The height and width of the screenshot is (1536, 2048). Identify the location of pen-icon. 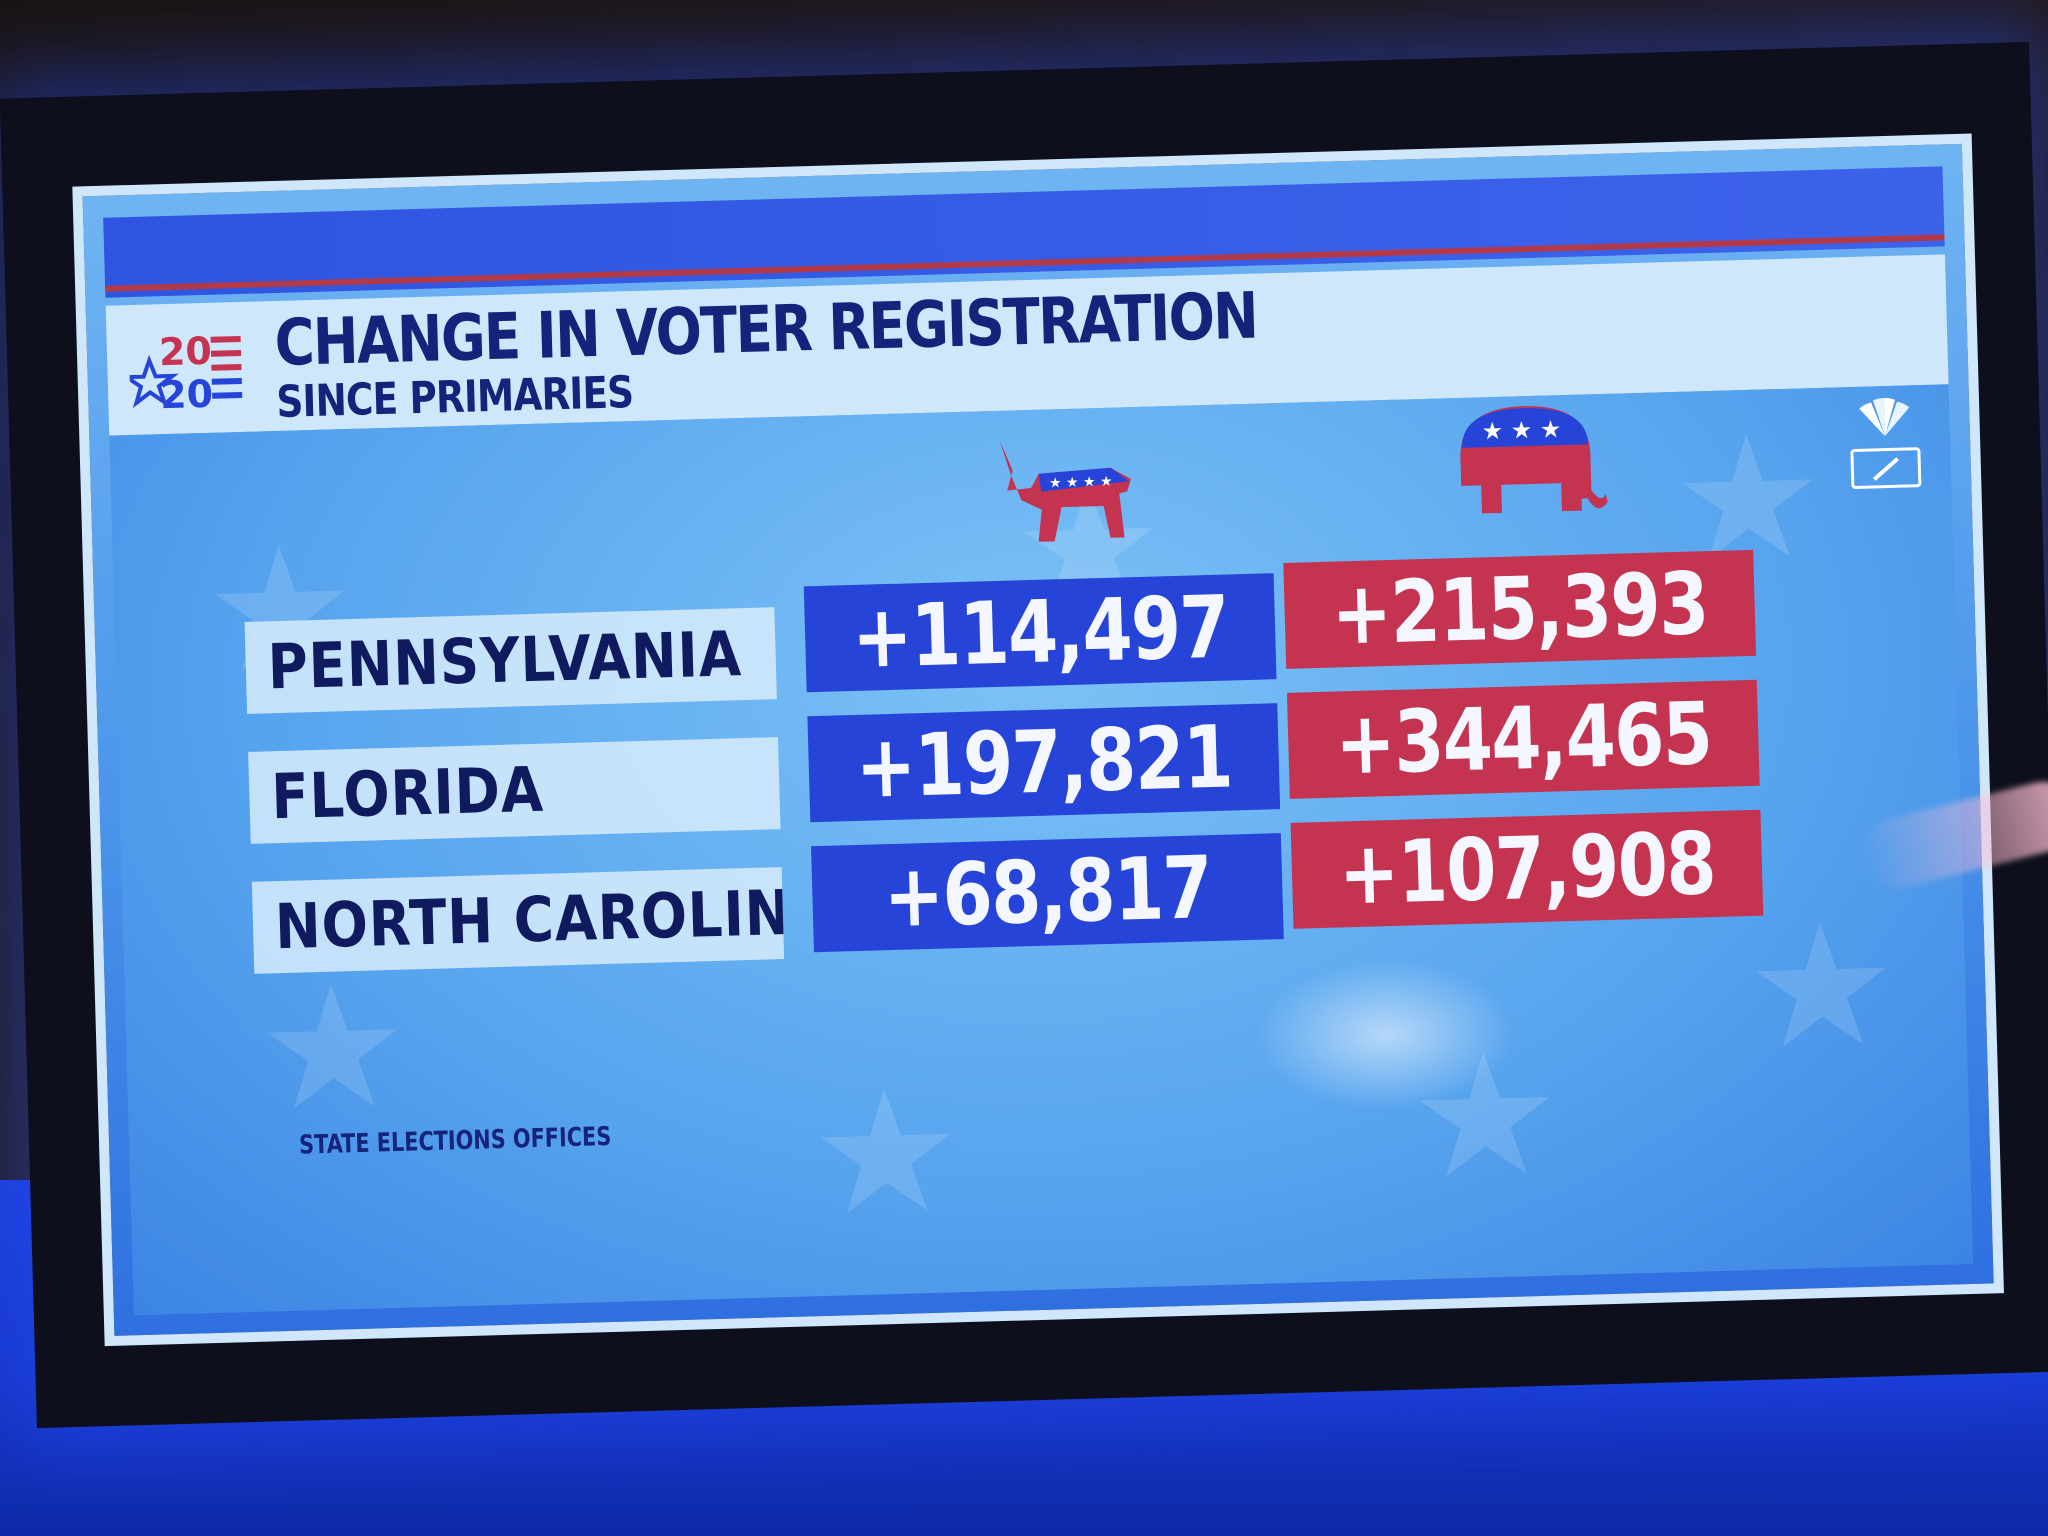
(1886, 468).